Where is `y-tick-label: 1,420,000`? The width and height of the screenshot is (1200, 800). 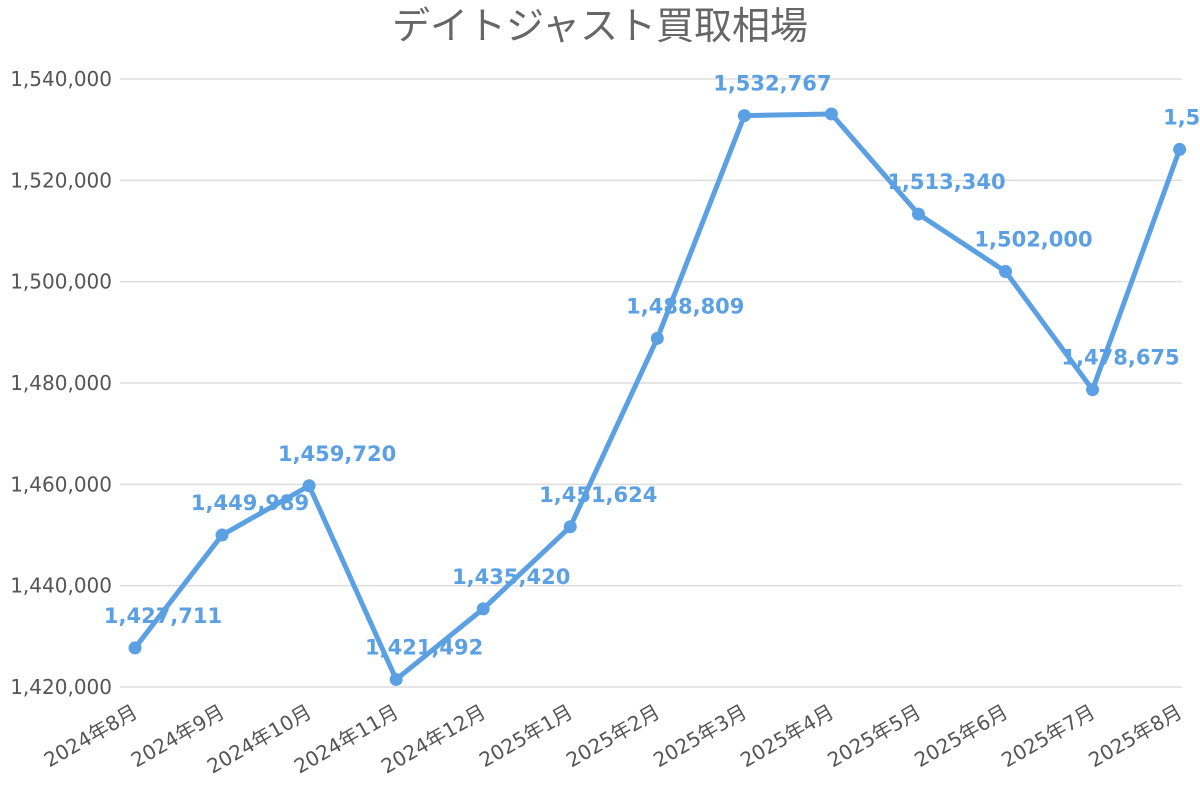 y-tick-label: 1,420,000 is located at coordinates (61, 687).